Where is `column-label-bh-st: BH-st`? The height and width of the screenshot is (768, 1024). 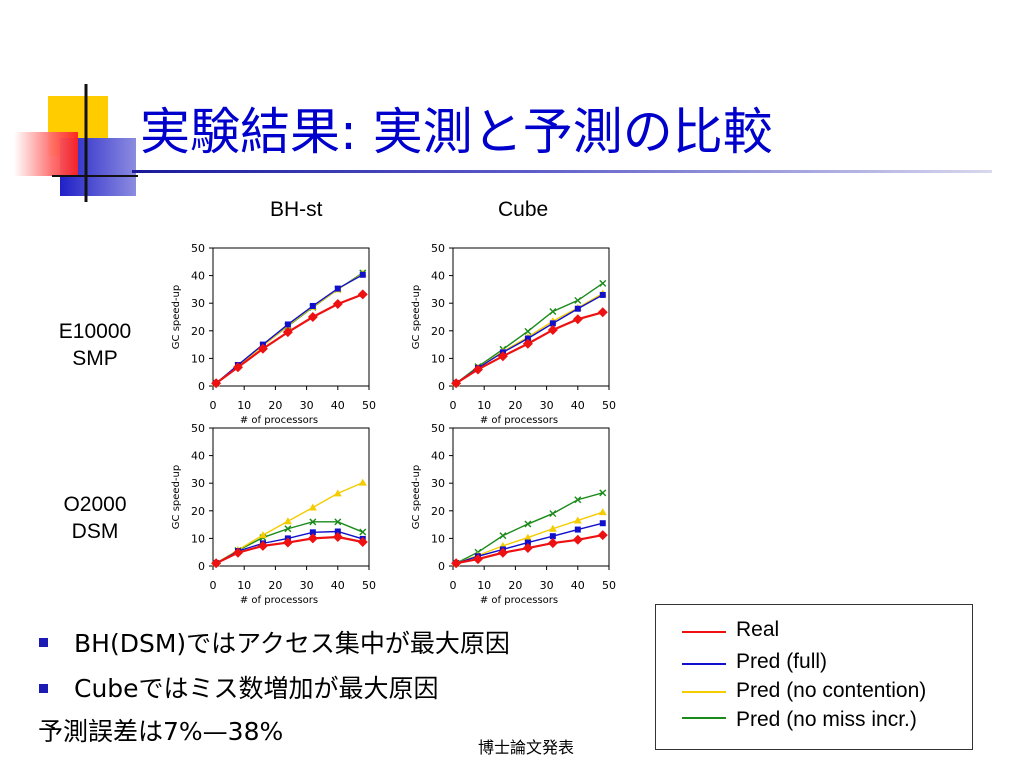 column-label-bh-st: BH-st is located at coordinates (296, 209).